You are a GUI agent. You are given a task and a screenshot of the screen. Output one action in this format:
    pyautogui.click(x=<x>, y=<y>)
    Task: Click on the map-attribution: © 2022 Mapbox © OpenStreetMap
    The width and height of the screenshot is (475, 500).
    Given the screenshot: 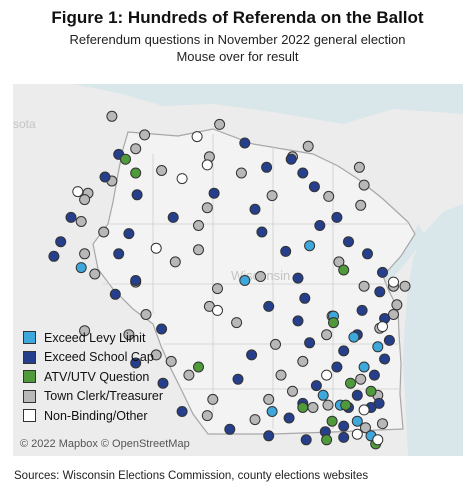 What is the action you would take?
    pyautogui.click(x=105, y=444)
    